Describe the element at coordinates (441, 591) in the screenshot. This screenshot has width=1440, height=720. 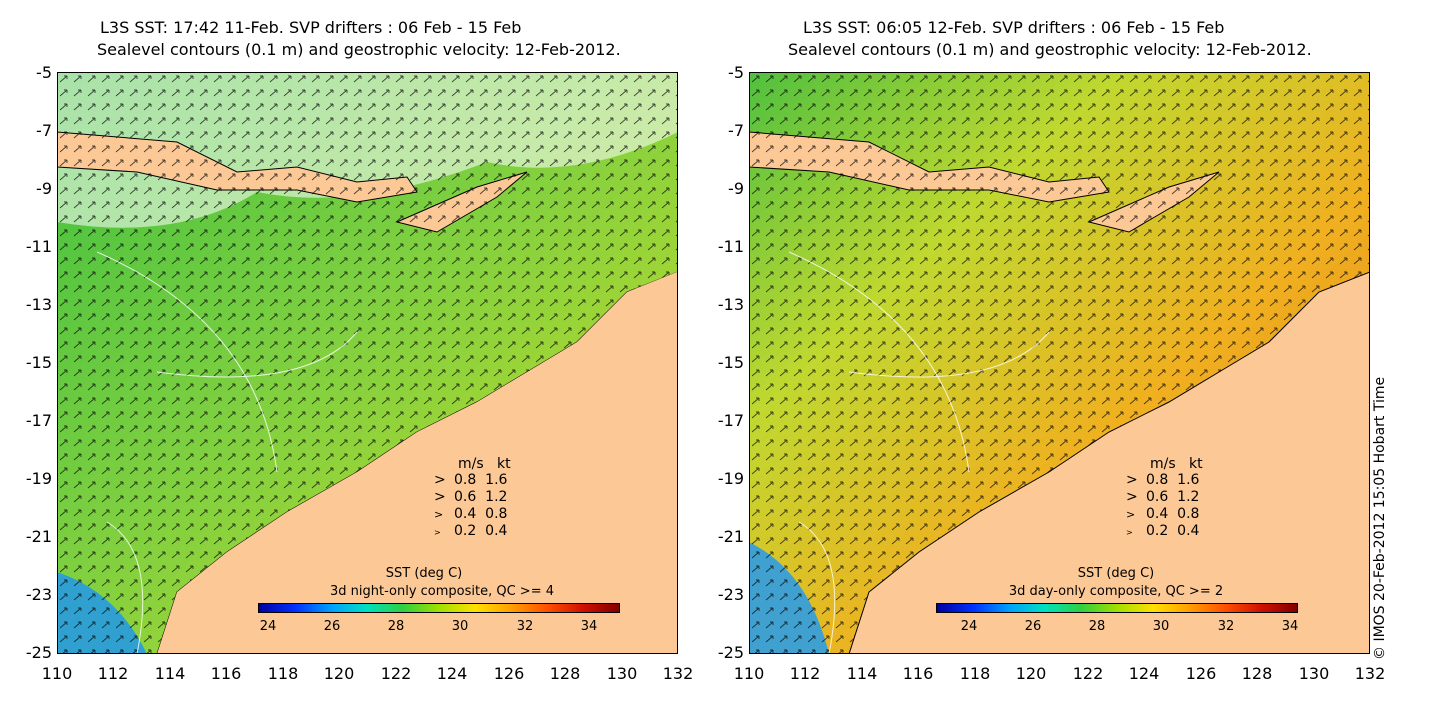
I see `colorbar-subtitle: 3d night-only composite, QC >= 4` at that location.